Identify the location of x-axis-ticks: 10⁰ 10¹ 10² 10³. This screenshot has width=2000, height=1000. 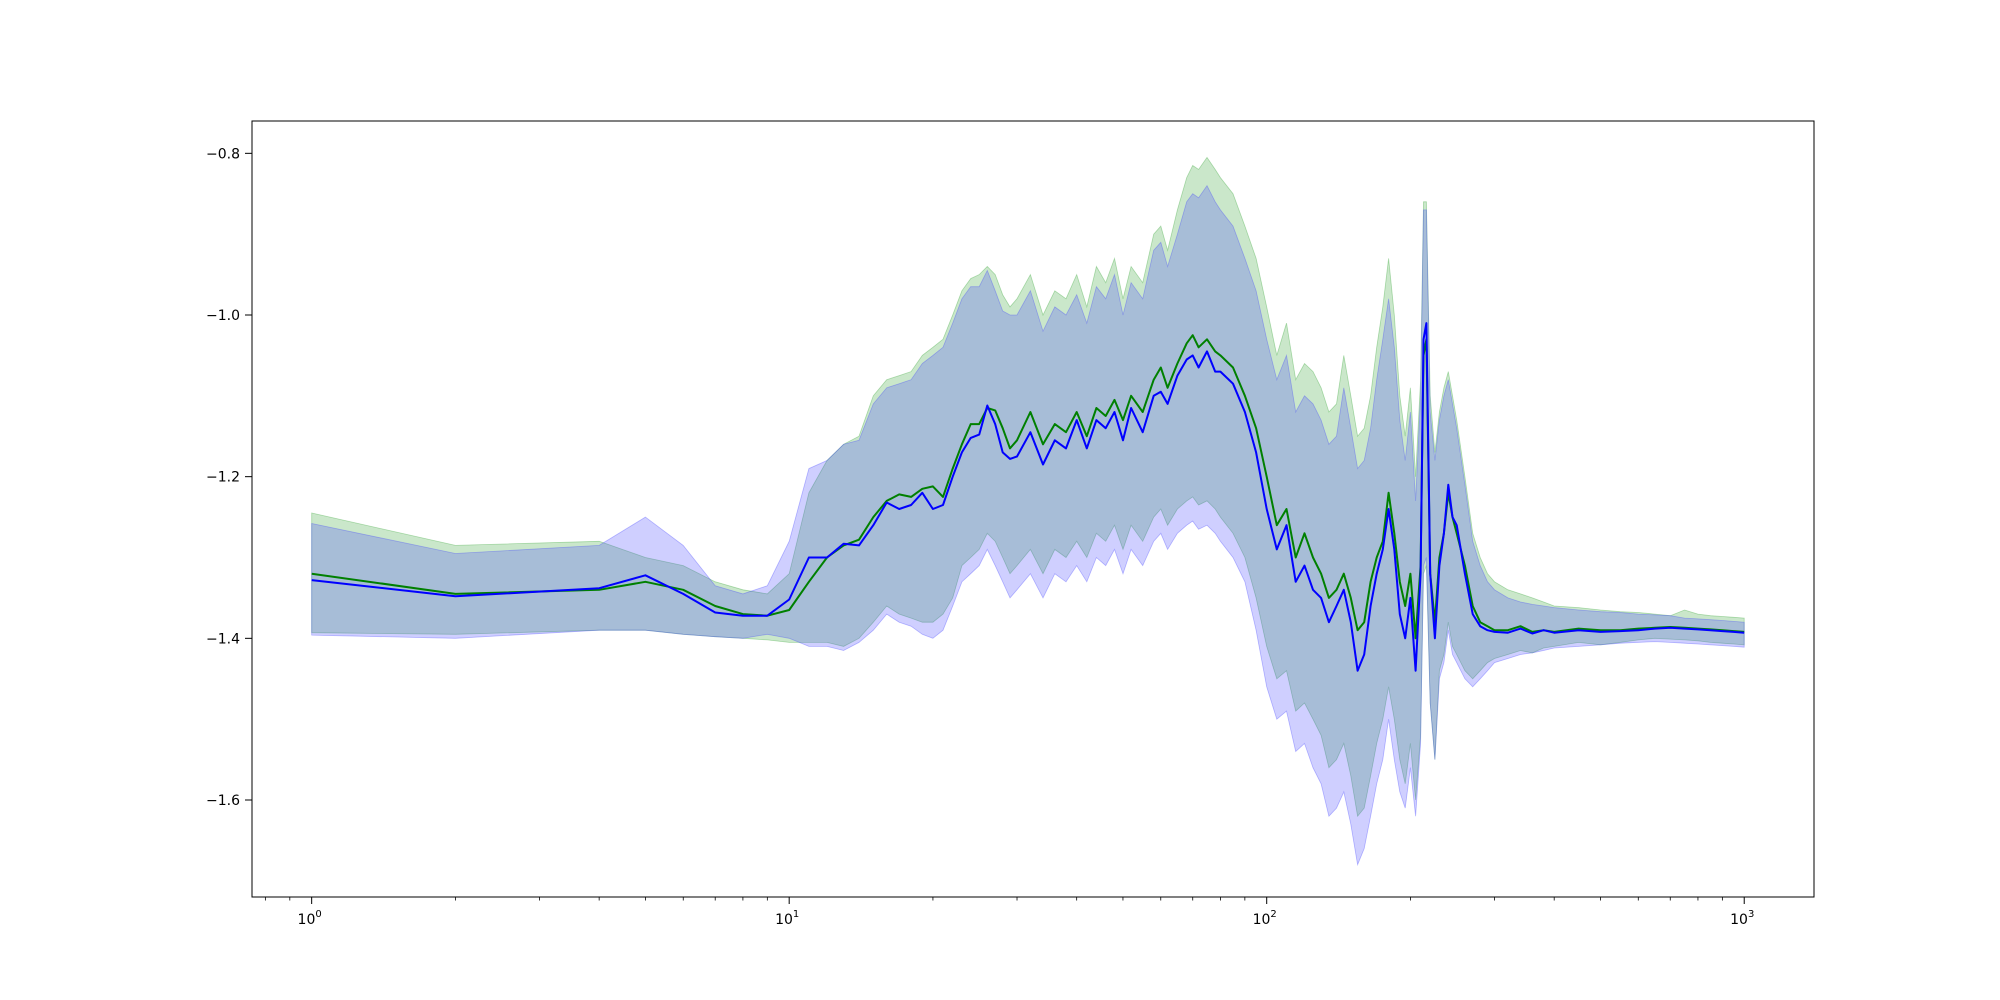
(1009, 912).